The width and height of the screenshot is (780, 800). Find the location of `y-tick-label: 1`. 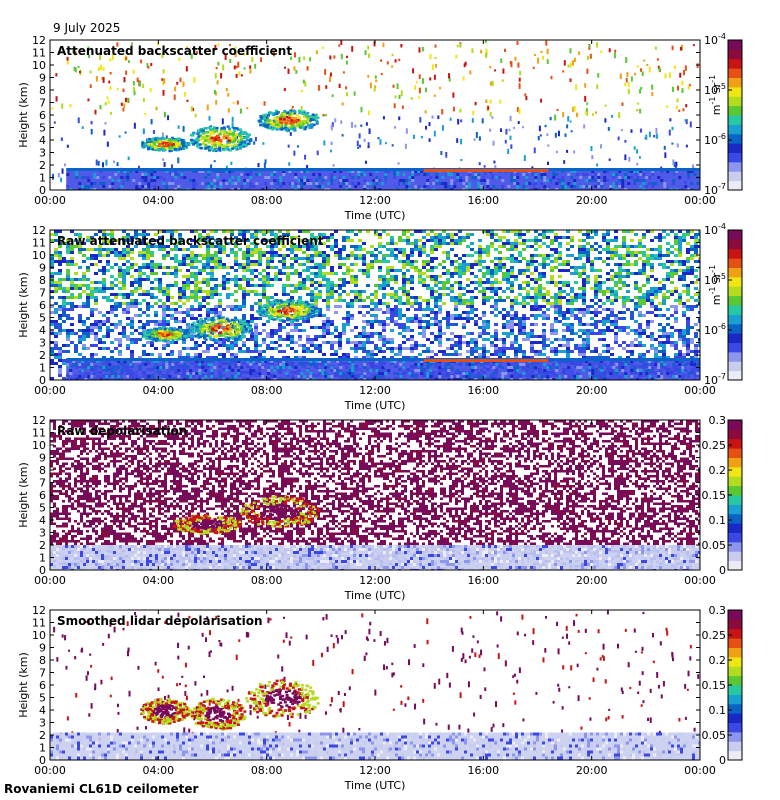

y-tick-label: 1 is located at coordinates (42, 558).